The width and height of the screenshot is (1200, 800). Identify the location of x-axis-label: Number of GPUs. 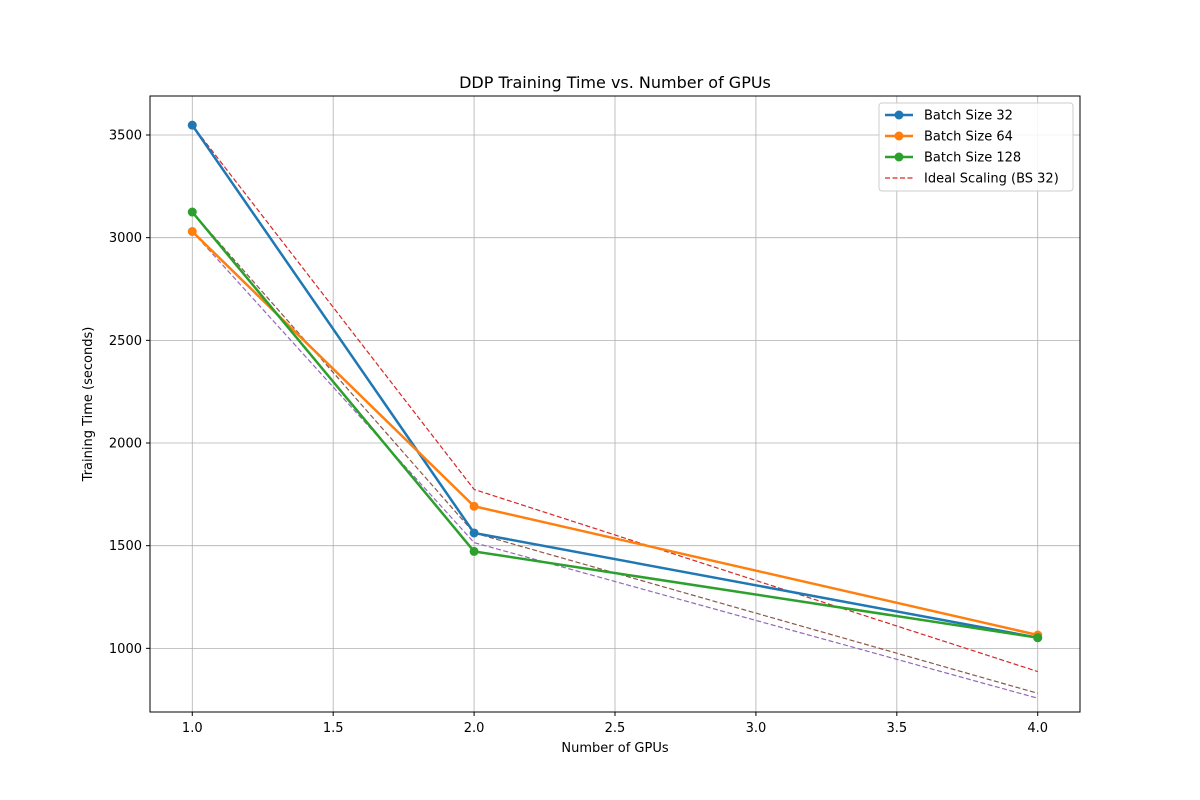
(614, 748).